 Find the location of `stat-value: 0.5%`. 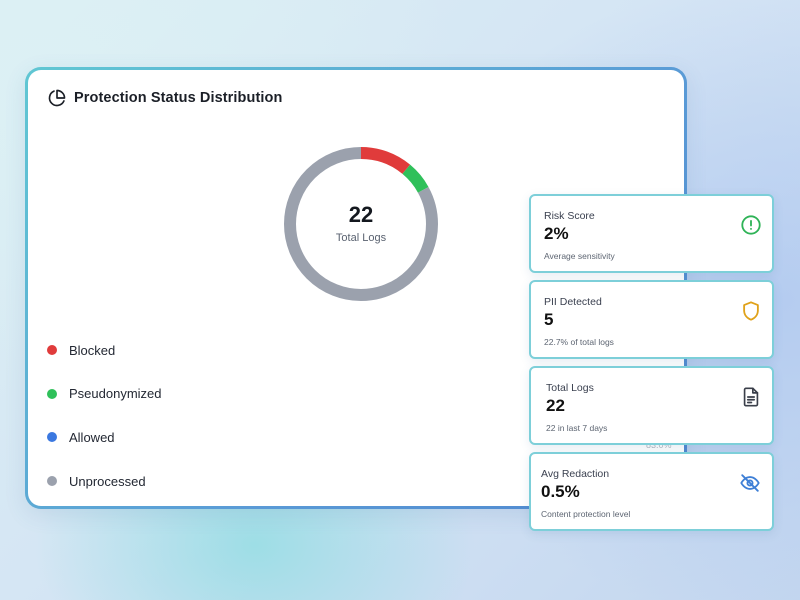

stat-value: 0.5% is located at coordinates (560, 491).